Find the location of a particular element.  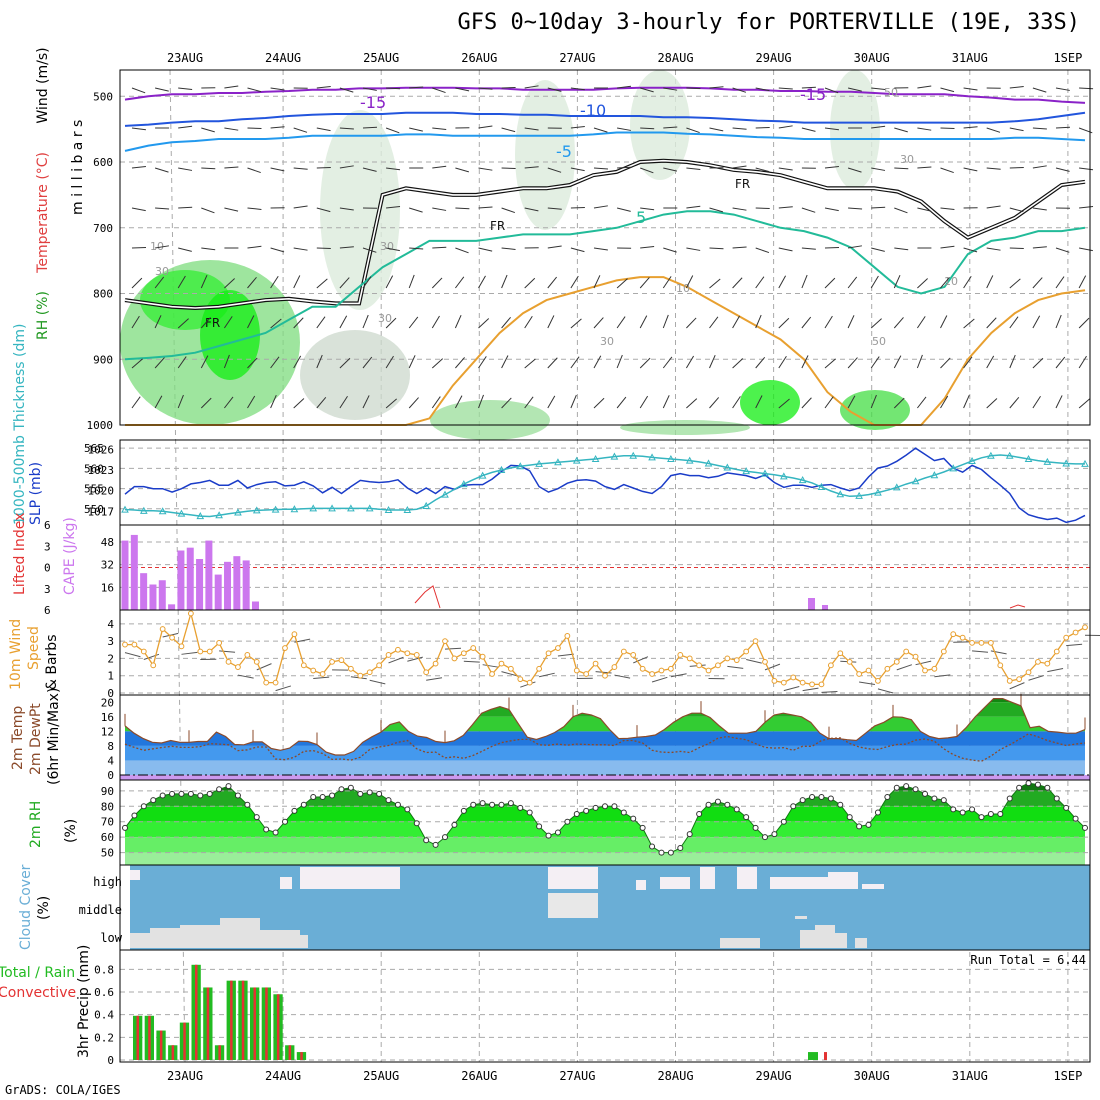

freezing-level-line-inner is located at coordinates (605, 234).